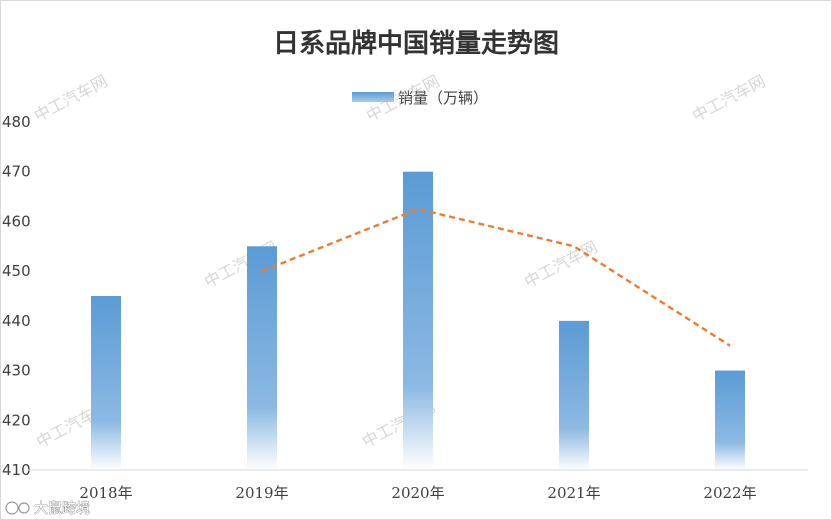 This screenshot has height=520, width=832. I want to click on credit-badge: 大鼠跨境, so click(47, 509).